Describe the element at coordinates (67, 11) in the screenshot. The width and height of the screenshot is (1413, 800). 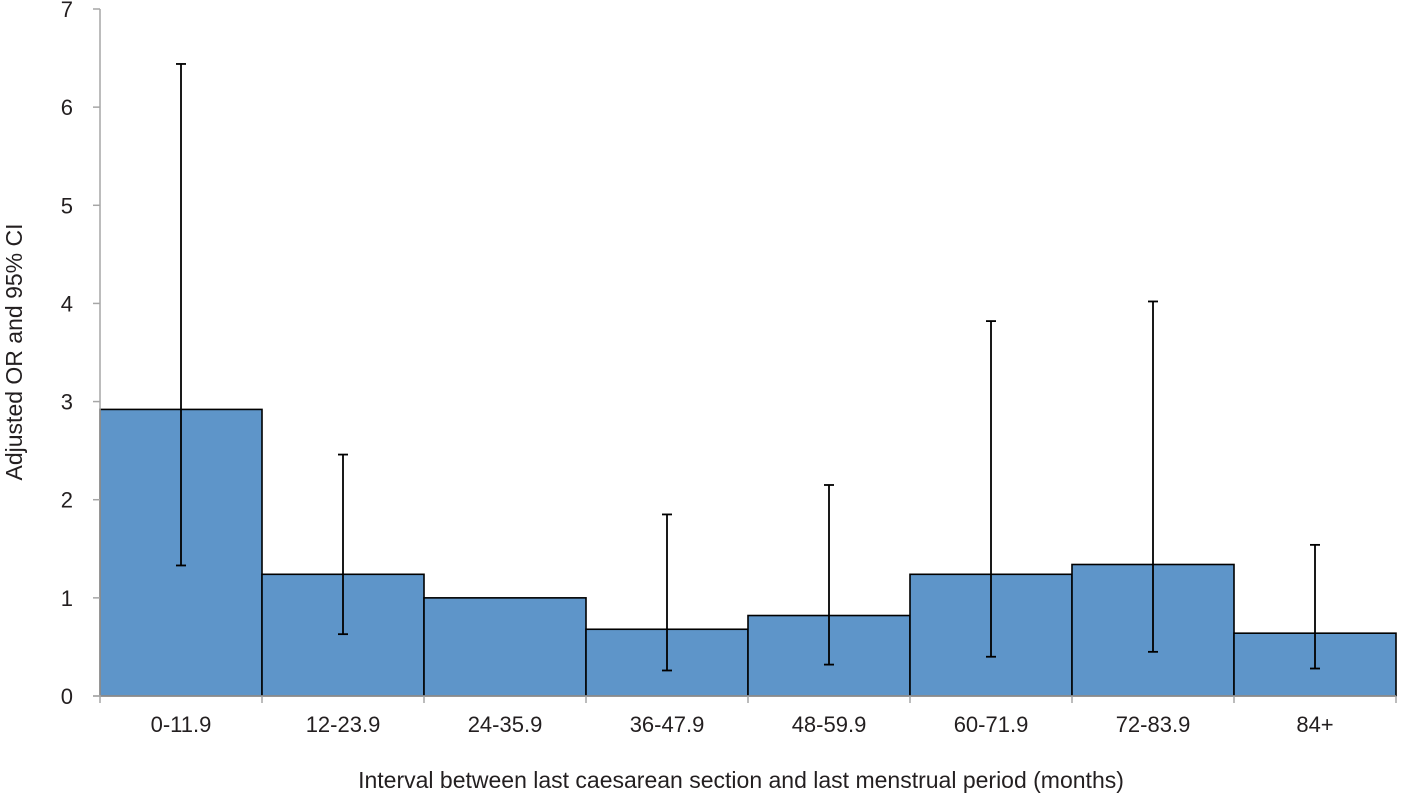
I see `y-tick-label: 7` at that location.